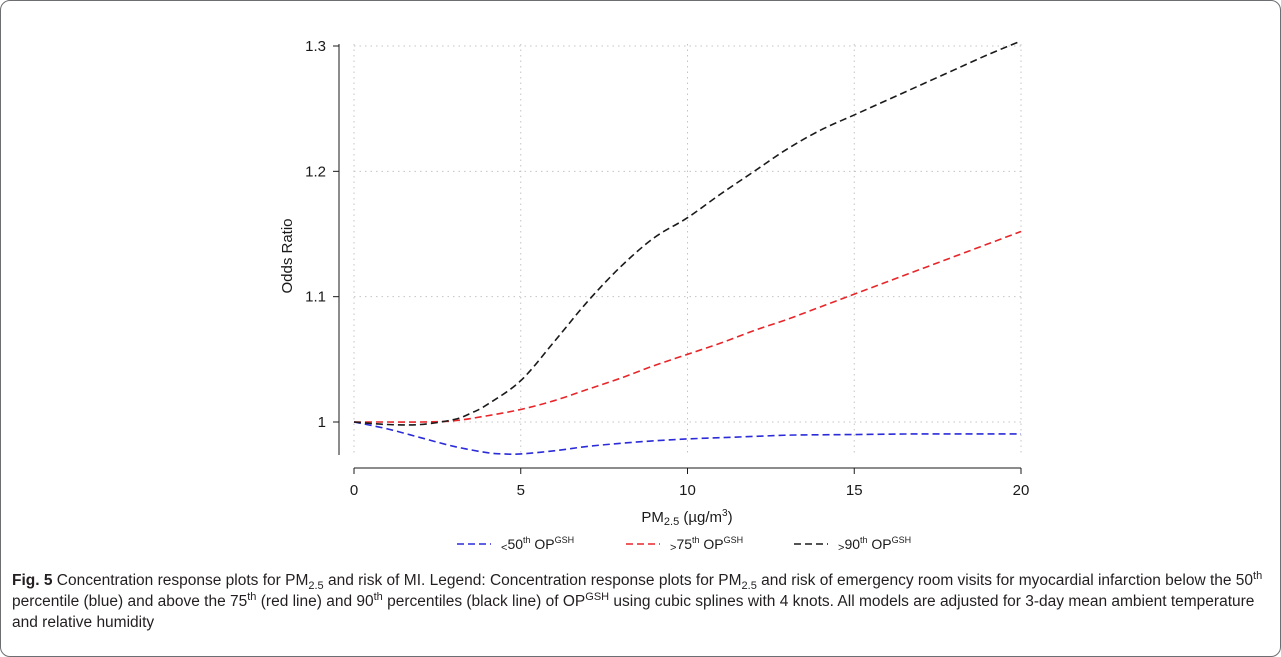 The width and height of the screenshot is (1281, 657). I want to click on y-tick-label: 1.1, so click(315, 297).